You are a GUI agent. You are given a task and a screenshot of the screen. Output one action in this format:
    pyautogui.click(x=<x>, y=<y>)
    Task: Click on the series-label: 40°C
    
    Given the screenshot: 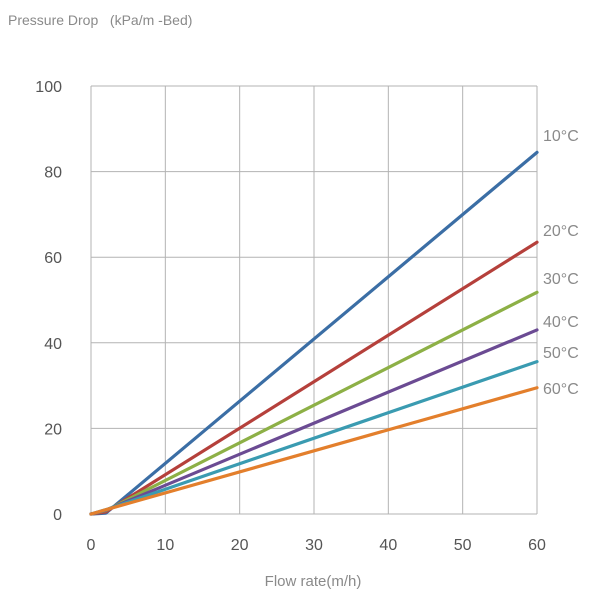 What is the action you would take?
    pyautogui.click(x=561, y=322)
    